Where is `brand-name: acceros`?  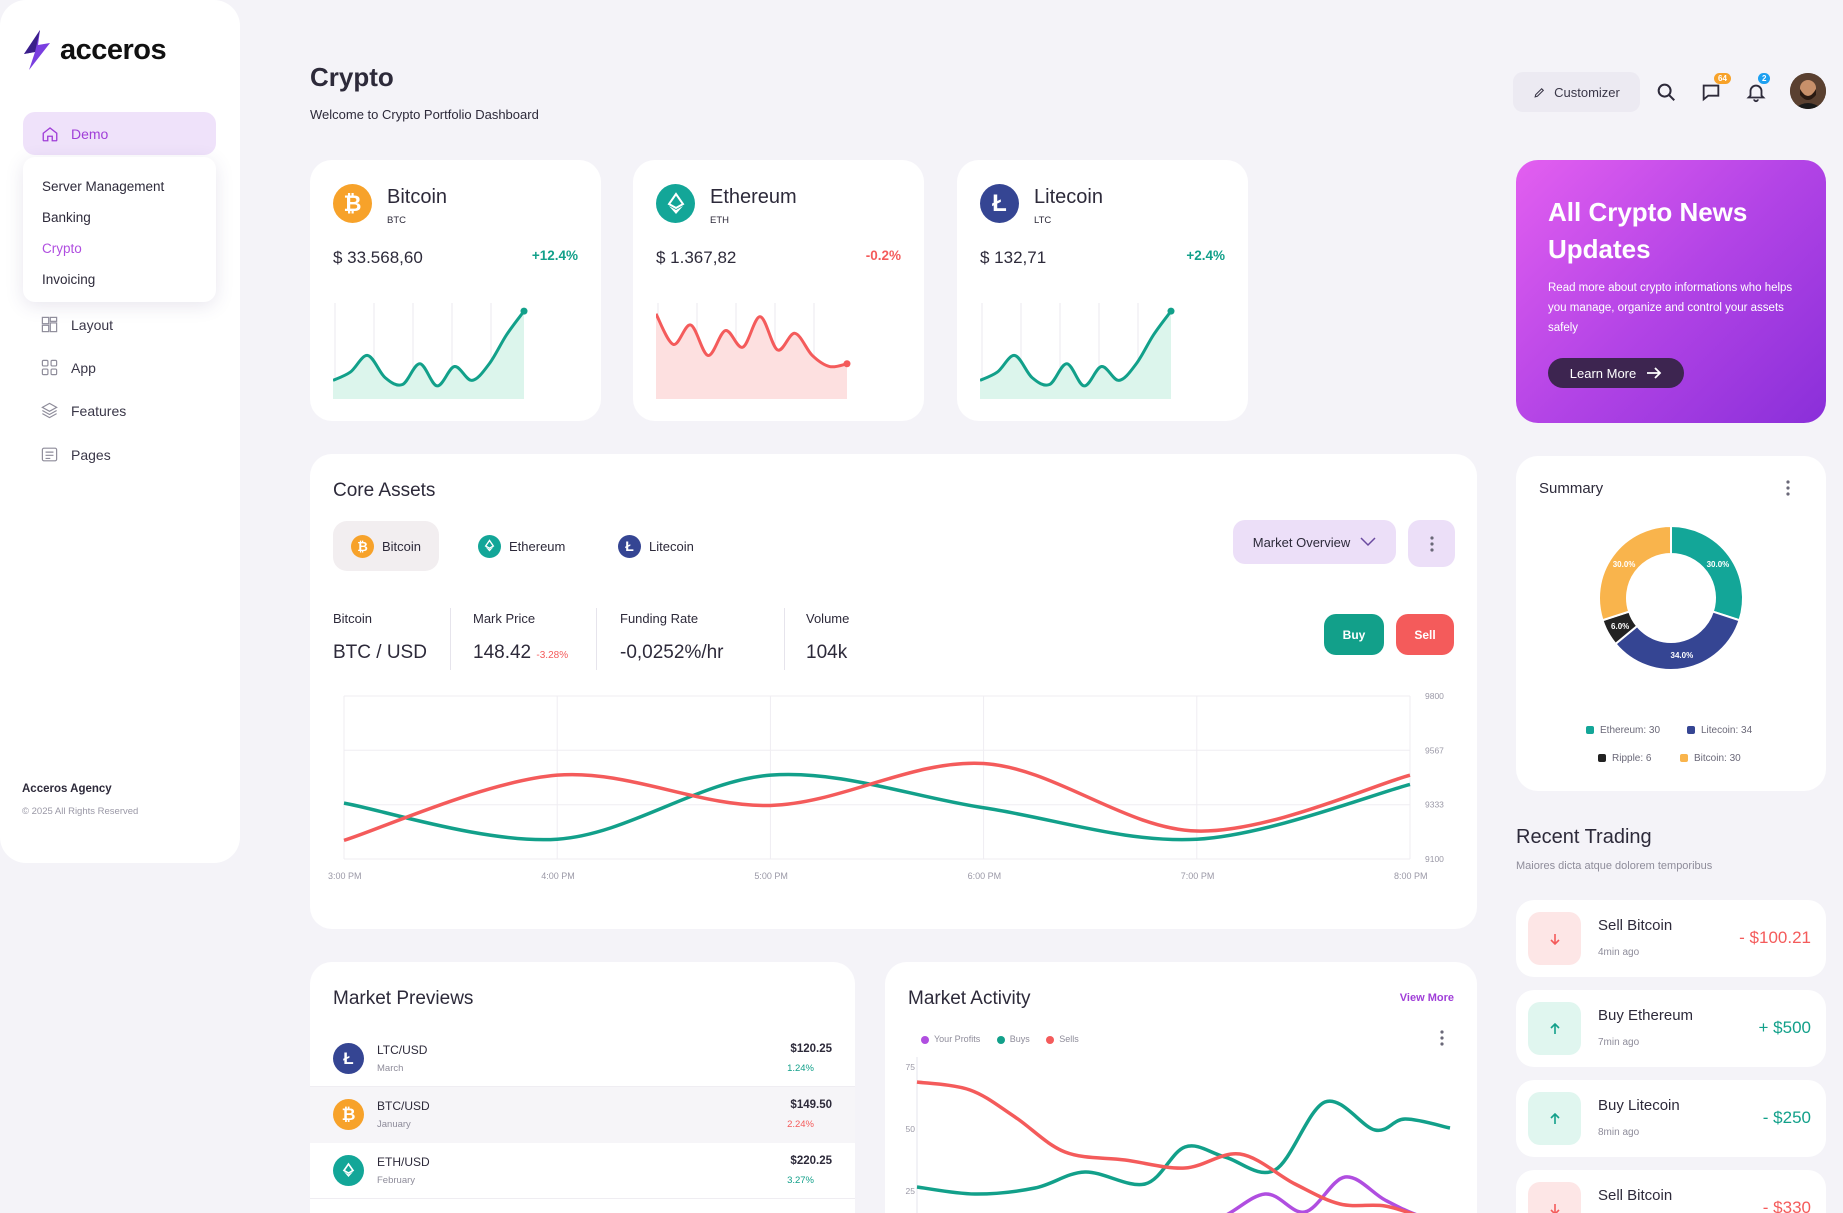 brand-name: acceros is located at coordinates (113, 49).